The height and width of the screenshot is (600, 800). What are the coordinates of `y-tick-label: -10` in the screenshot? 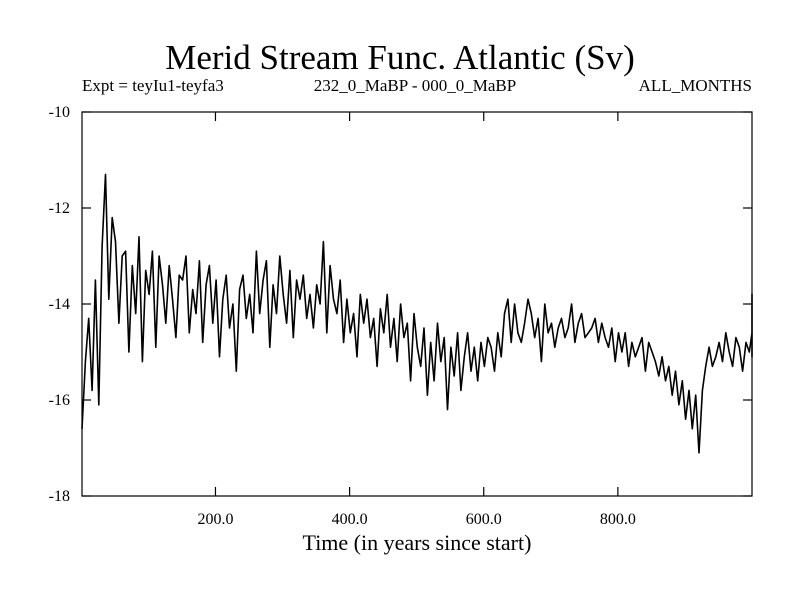 It's located at (59, 112).